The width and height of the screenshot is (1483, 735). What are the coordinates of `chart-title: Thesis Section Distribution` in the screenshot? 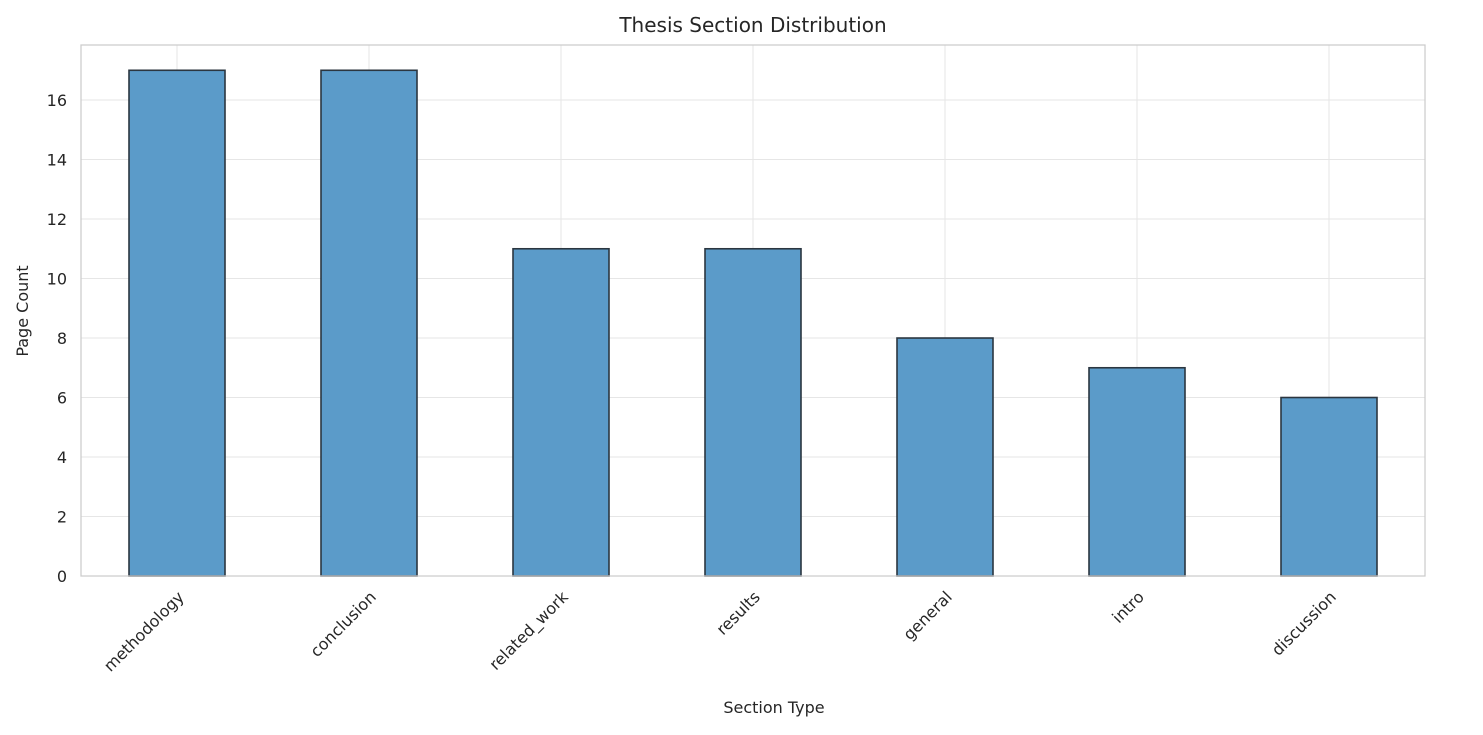 It's located at (752, 25).